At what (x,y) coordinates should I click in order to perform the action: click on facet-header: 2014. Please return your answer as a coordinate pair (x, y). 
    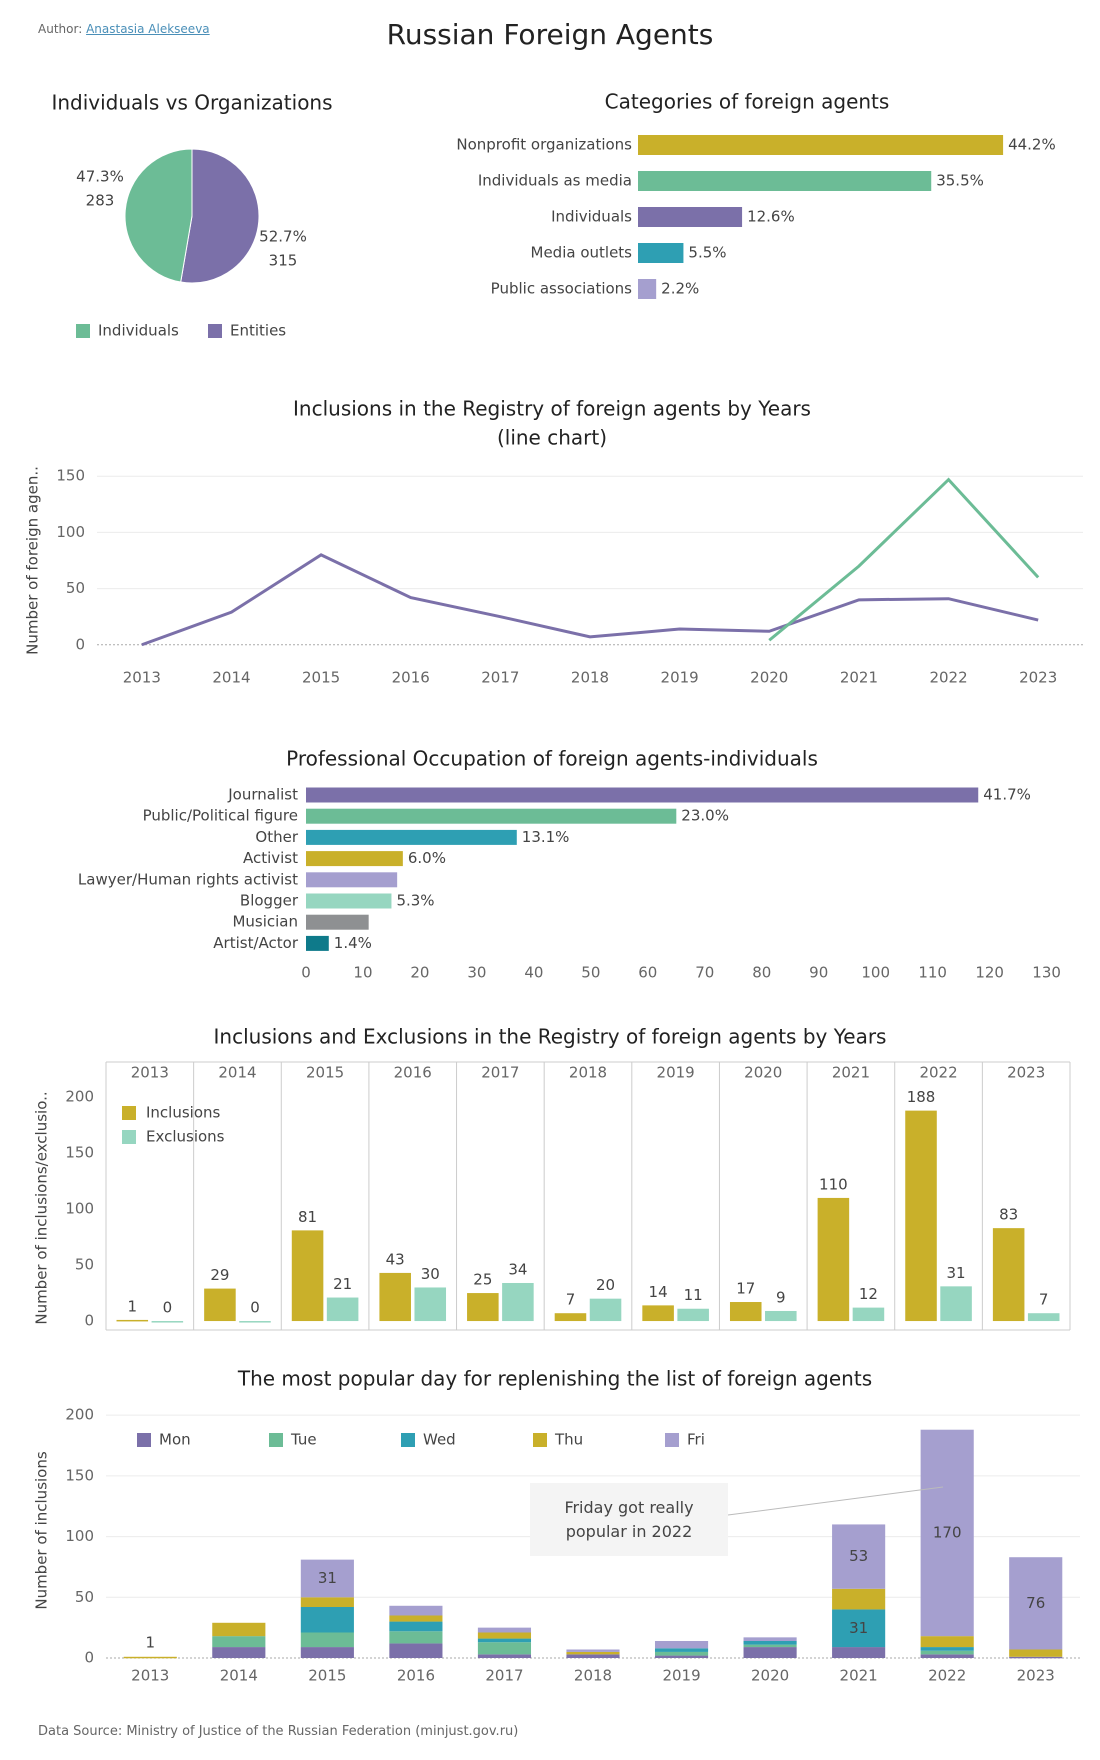
    Looking at the image, I should click on (237, 1073).